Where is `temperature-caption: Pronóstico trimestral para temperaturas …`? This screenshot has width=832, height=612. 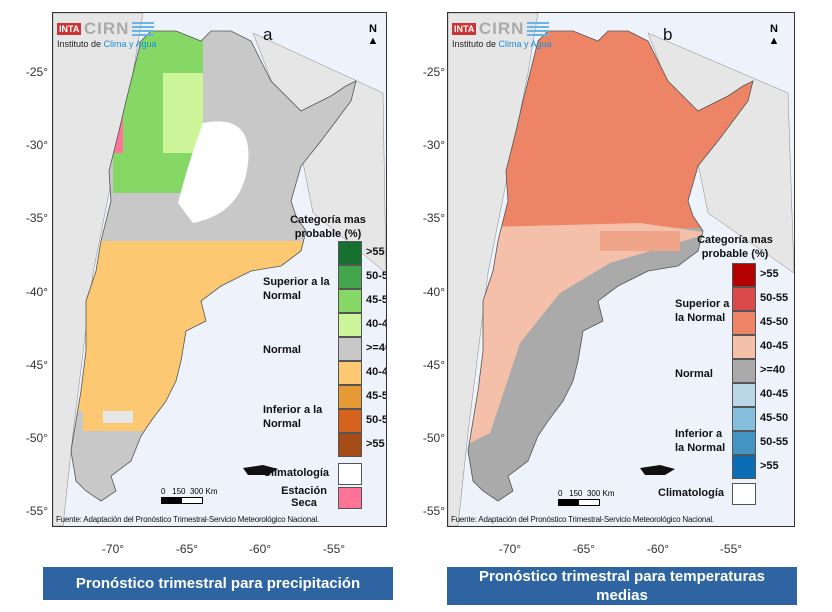
temperature-caption: Pronóstico trimestral para temperaturas … is located at coordinates (622, 586).